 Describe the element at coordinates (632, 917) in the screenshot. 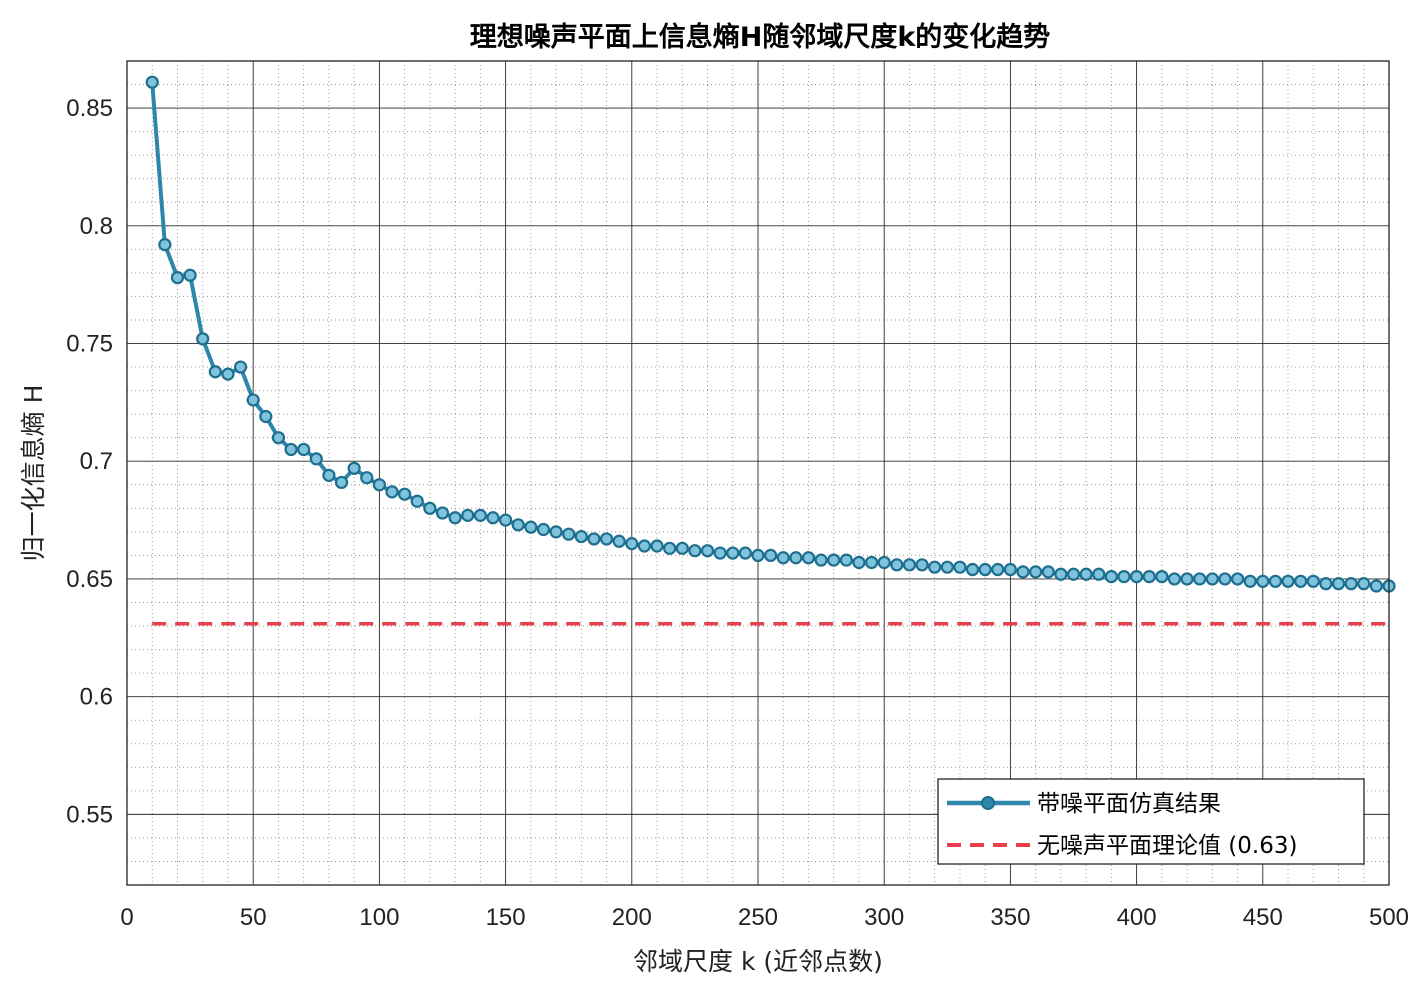

I see `x-tick-label: 200` at that location.